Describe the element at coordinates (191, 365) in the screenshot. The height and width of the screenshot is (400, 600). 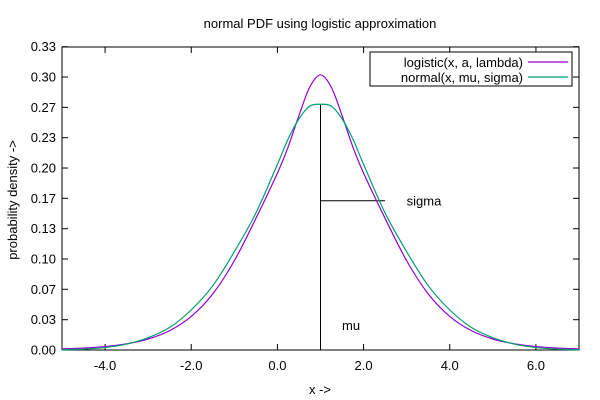
I see `x-tick-label: -2.0` at that location.